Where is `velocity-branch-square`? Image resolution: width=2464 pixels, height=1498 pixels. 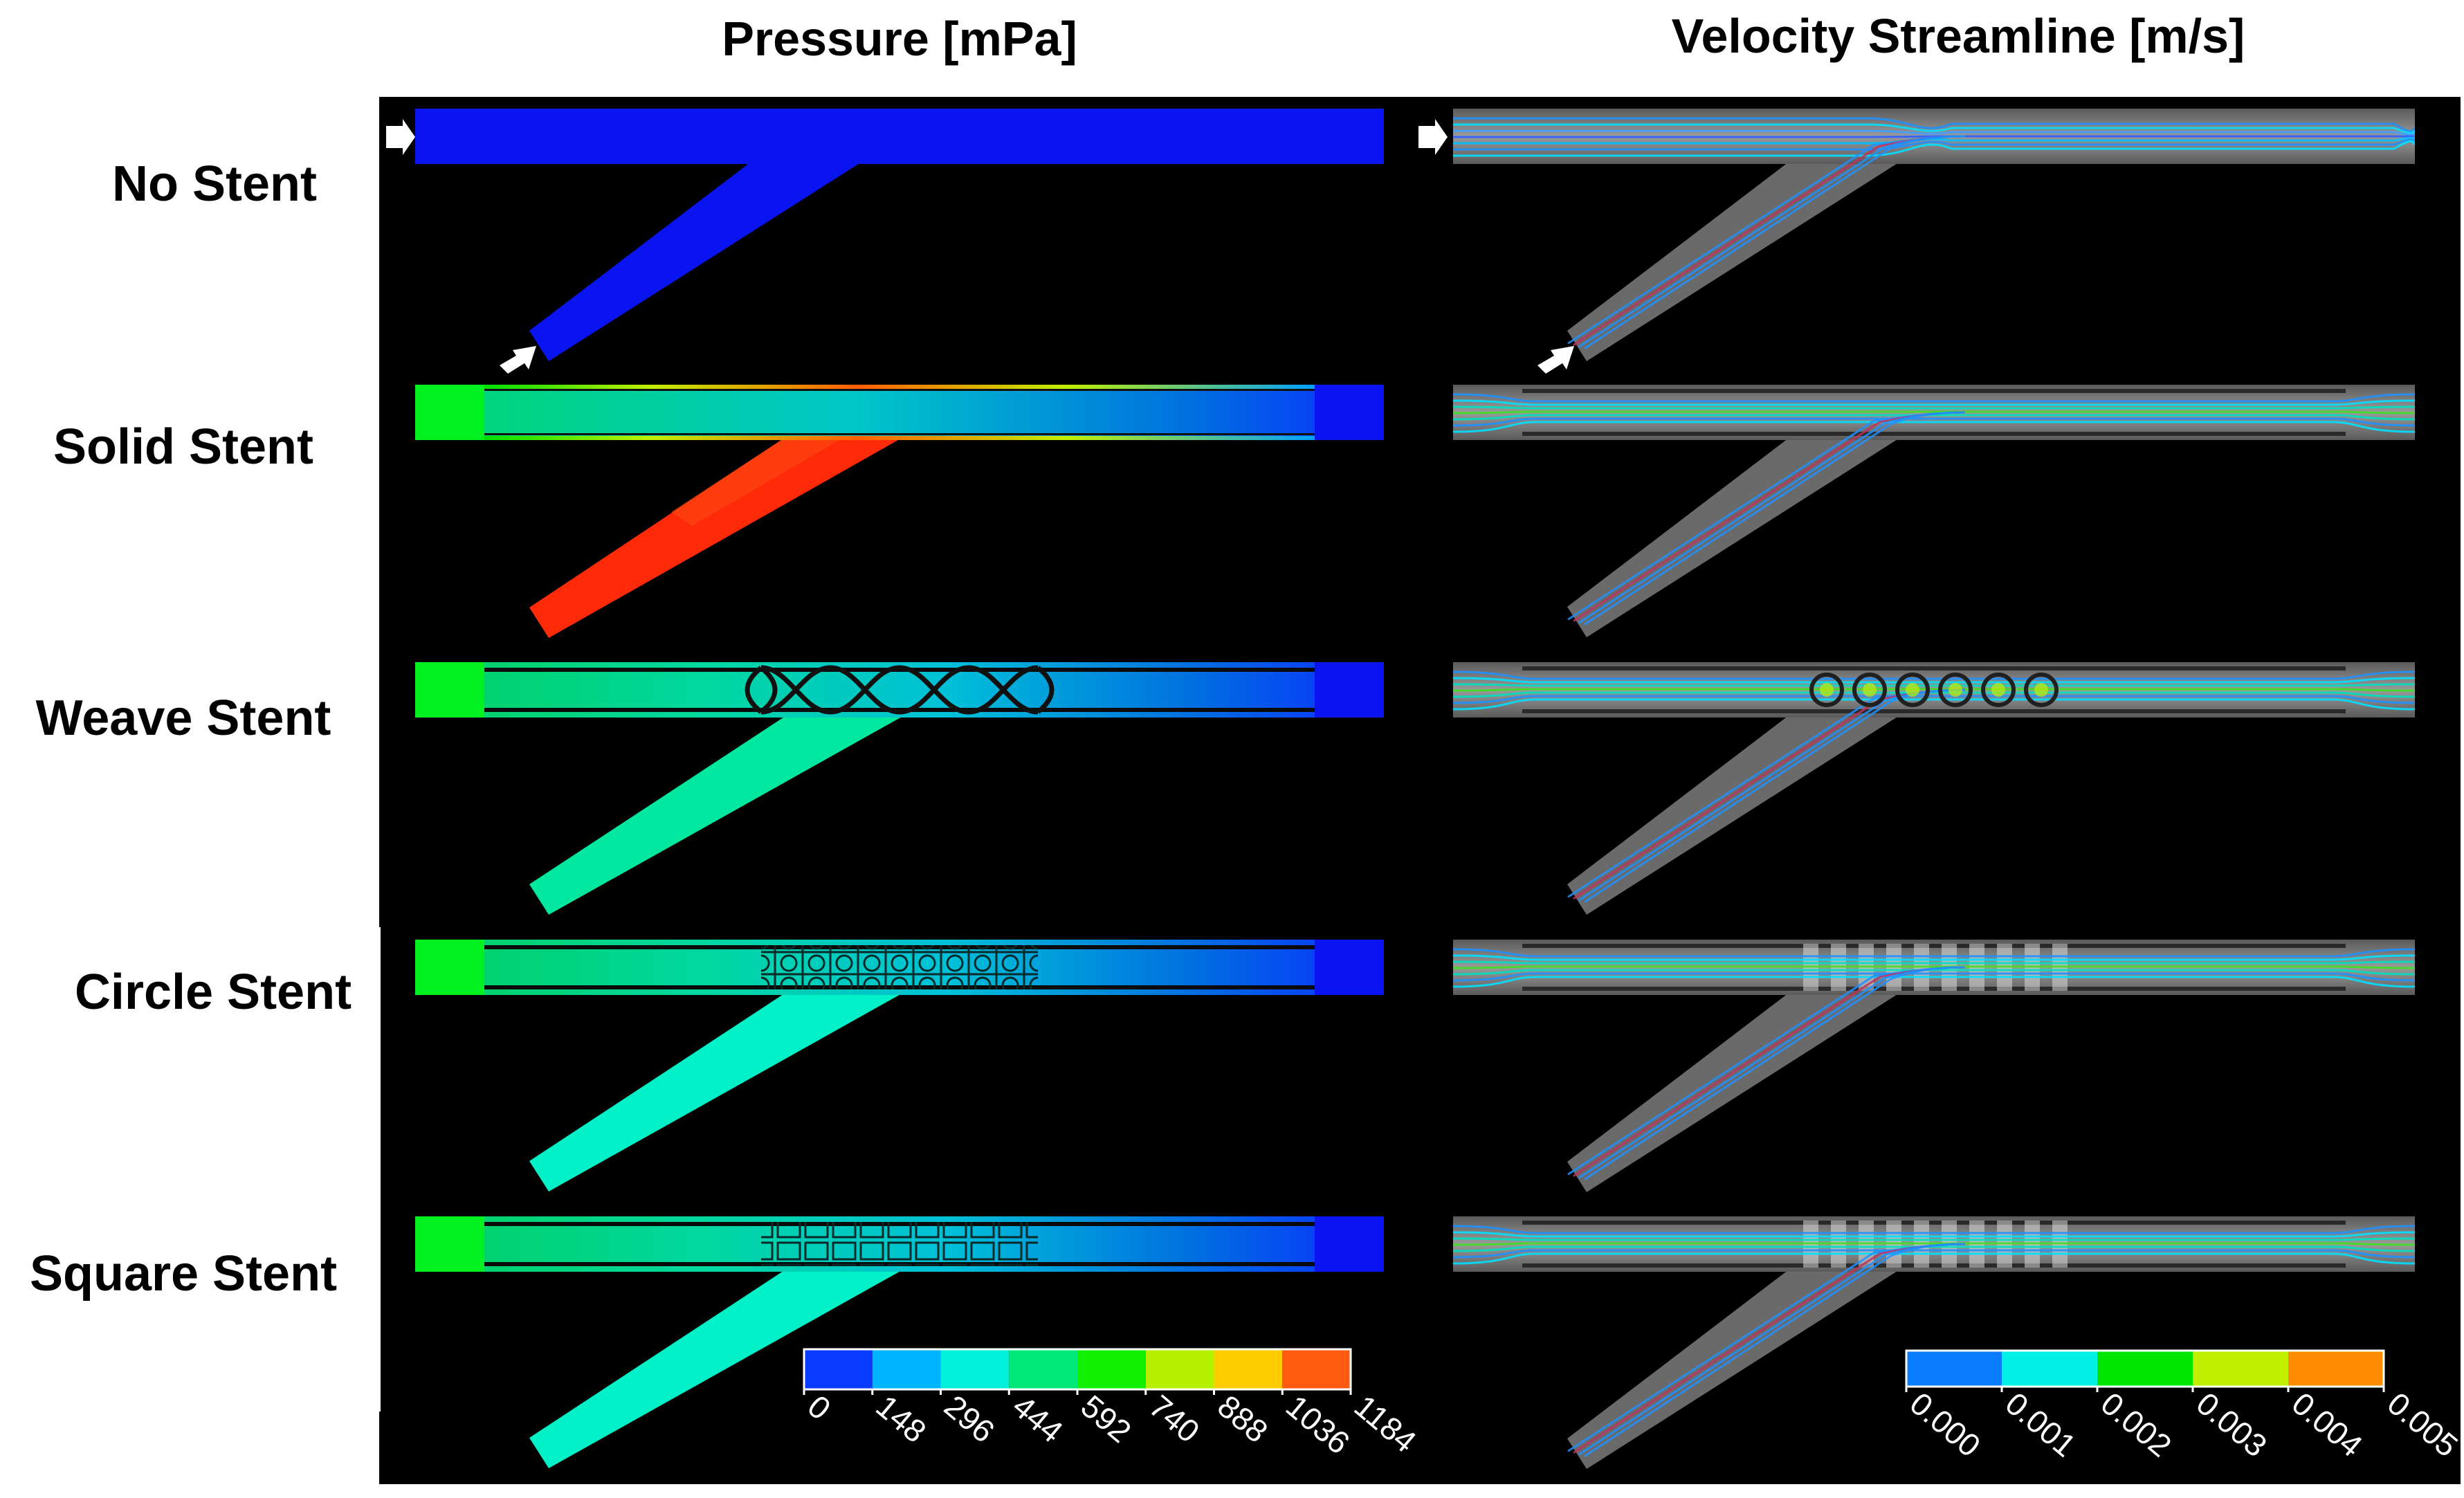 velocity-branch-square is located at coordinates (1754, 1356).